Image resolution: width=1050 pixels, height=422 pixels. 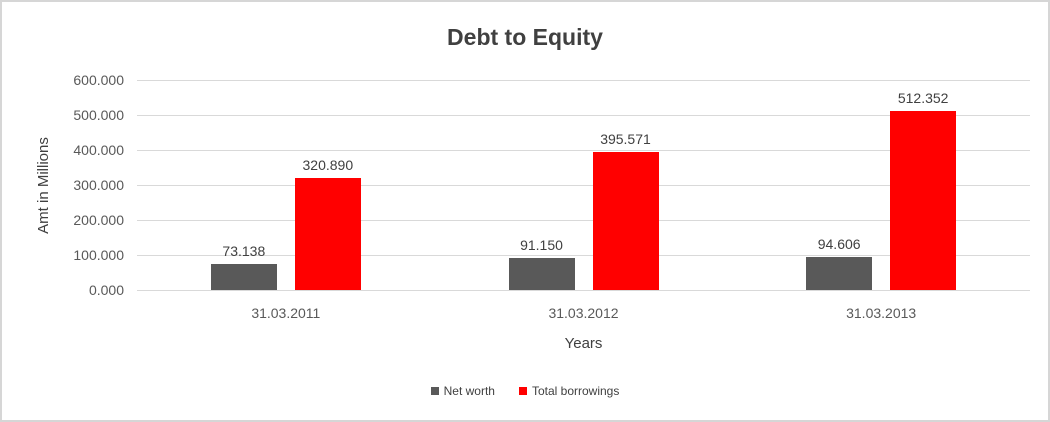 What do you see at coordinates (541, 245) in the screenshot?
I see `data-label: 91.150` at bounding box center [541, 245].